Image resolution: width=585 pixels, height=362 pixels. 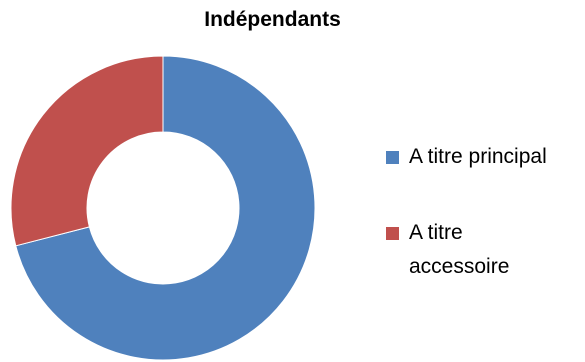 I want to click on donut-slice-accessoire, so click(x=87, y=151).